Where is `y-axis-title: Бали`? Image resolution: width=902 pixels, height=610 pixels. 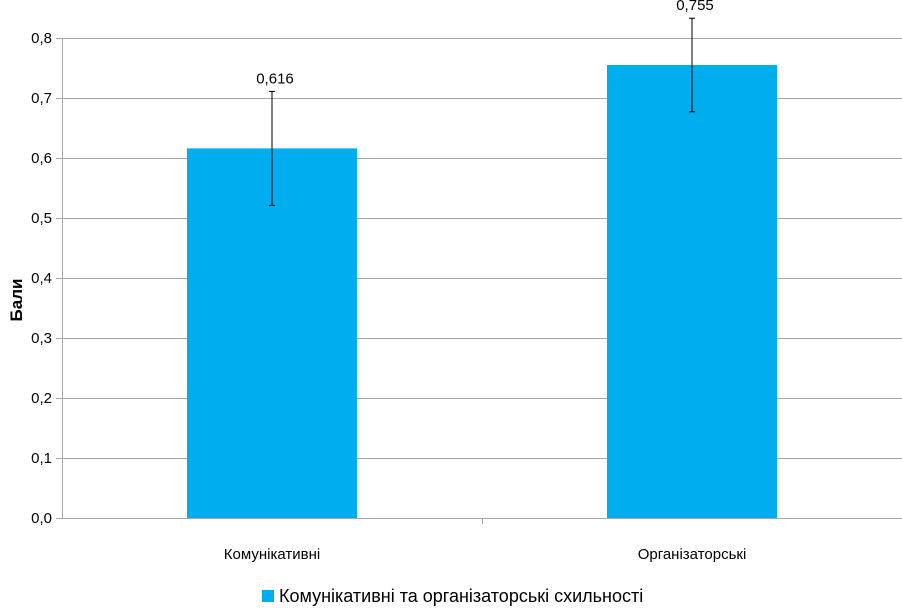 y-axis-title: Бали is located at coordinates (16, 300).